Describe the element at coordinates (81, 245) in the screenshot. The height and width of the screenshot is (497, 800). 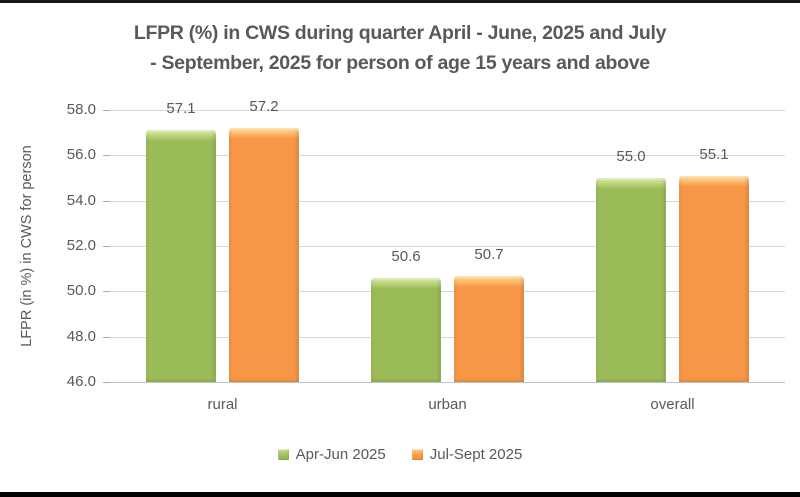
I see `y-tick-label: 52.0` at that location.